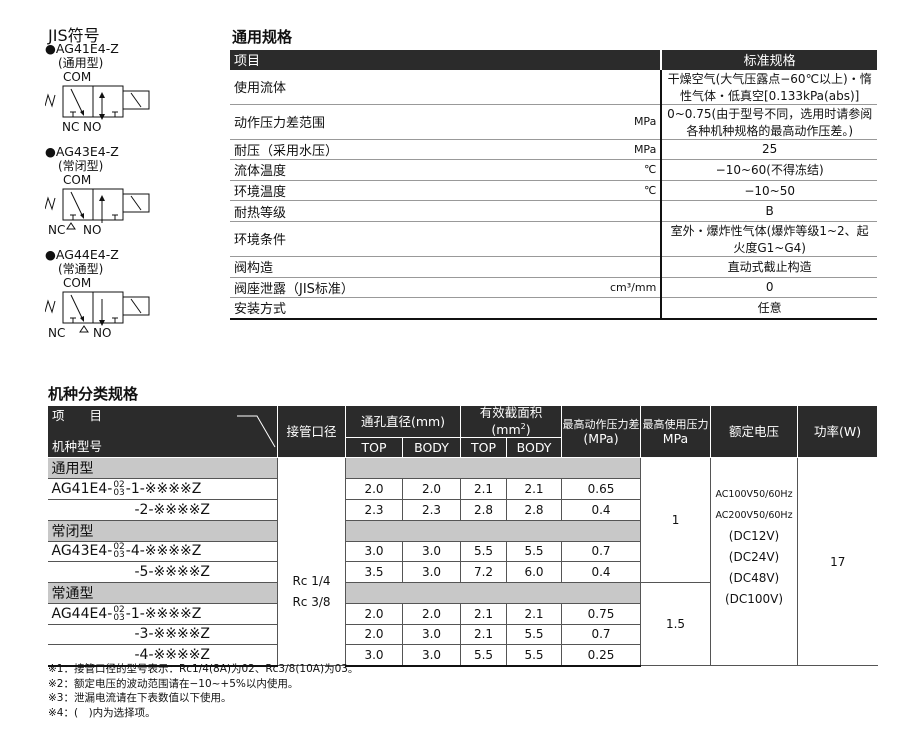 Image resolution: width=900 pixels, height=733 pixels. I want to click on spec-value: 25, so click(769, 150).